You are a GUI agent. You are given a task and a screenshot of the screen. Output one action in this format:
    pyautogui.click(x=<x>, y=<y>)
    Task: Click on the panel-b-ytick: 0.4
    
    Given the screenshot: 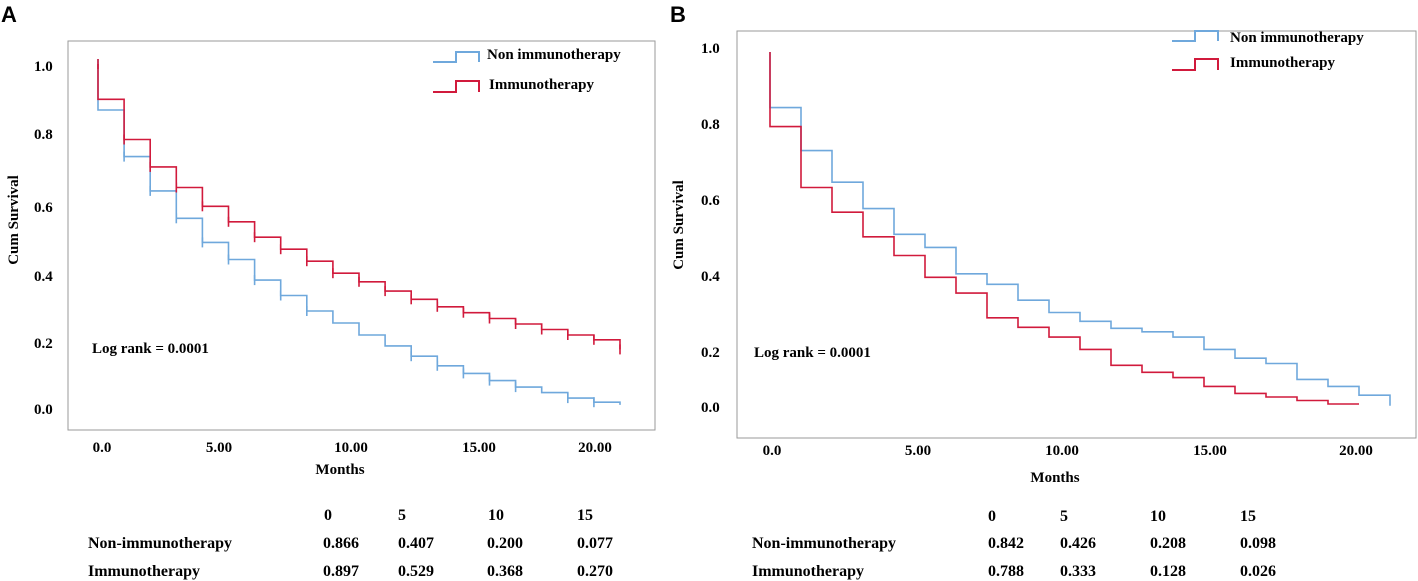 What is the action you would take?
    pyautogui.click(x=710, y=277)
    